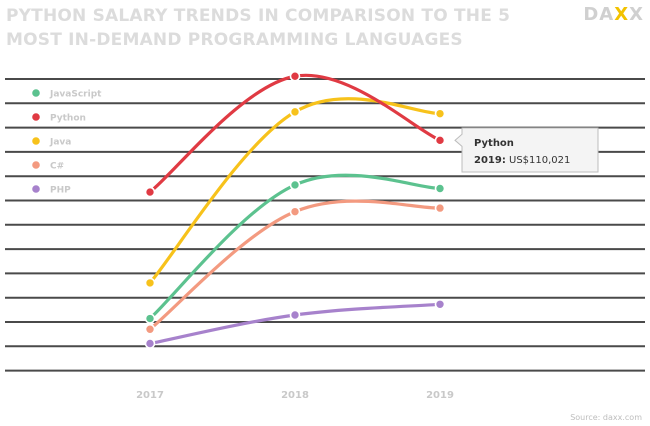 Image resolution: width=650 pixels, height=426 pixels. I want to click on daxx-logo: DAXX, so click(613, 14).